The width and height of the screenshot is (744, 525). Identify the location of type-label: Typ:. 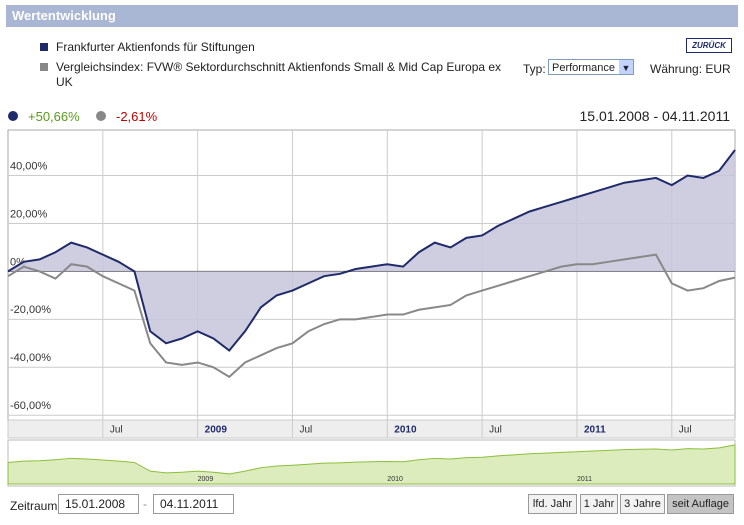
(534, 69).